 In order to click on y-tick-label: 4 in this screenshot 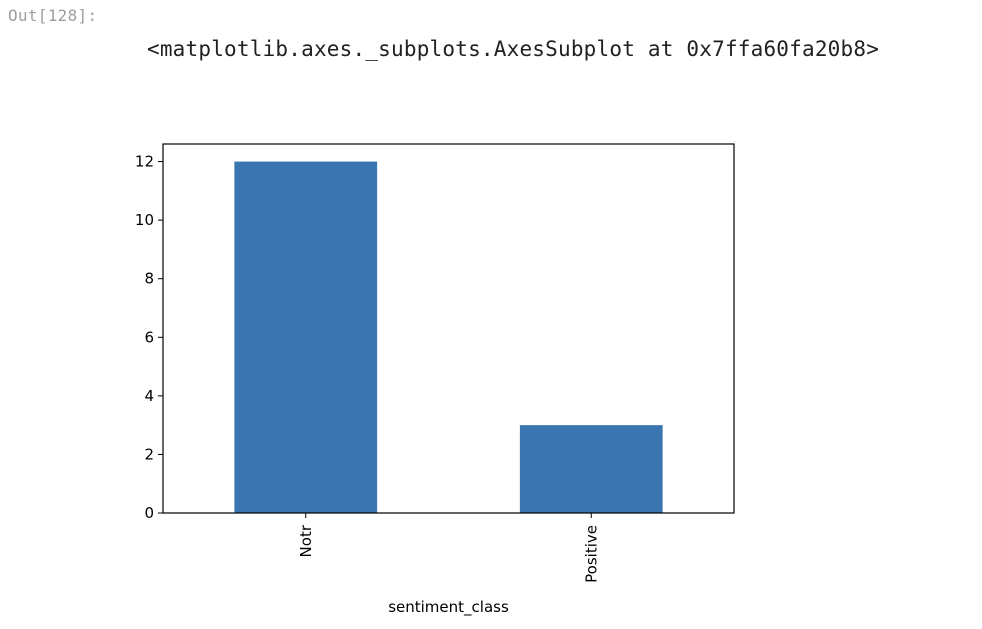, I will do `click(149, 396)`.